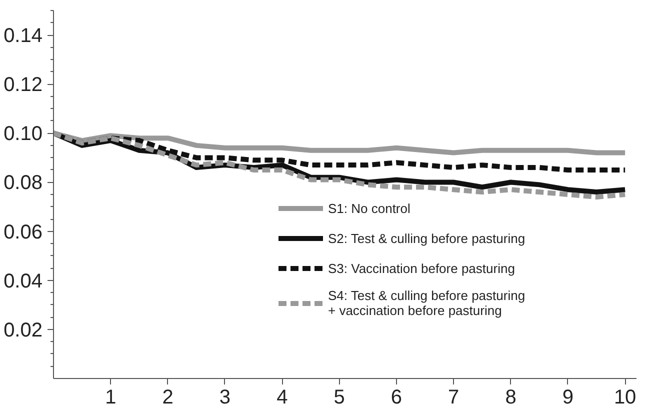  Describe the element at coordinates (23, 36) in the screenshot. I see `y-tick-label: 0.14` at that location.